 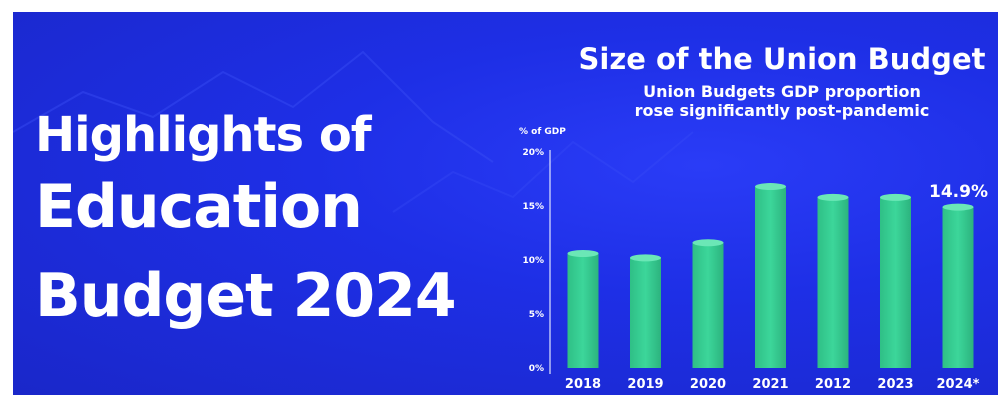 What do you see at coordinates (958, 384) in the screenshot?
I see `x-tick-label: 2024*` at bounding box center [958, 384].